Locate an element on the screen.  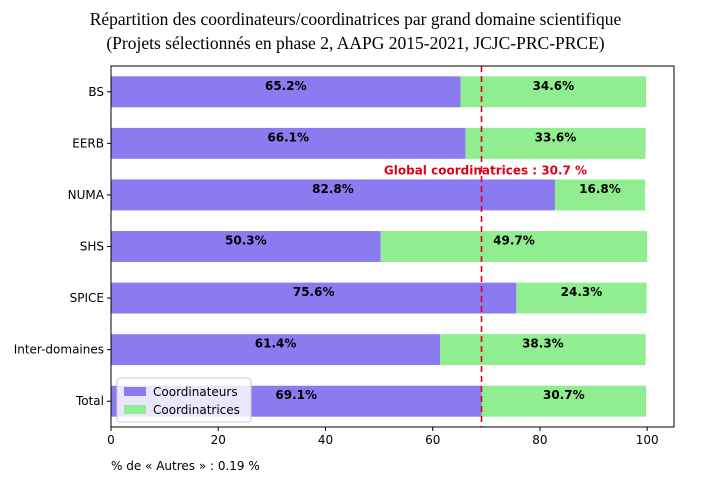
x-tick-label: 20 is located at coordinates (218, 440).